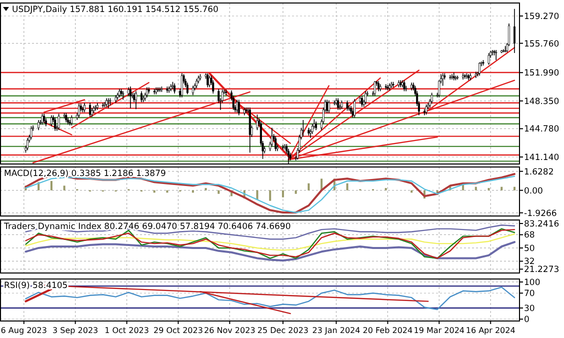 The height and width of the screenshot is (338, 564). I want to click on y-tick-label: 144.780, so click(542, 129).